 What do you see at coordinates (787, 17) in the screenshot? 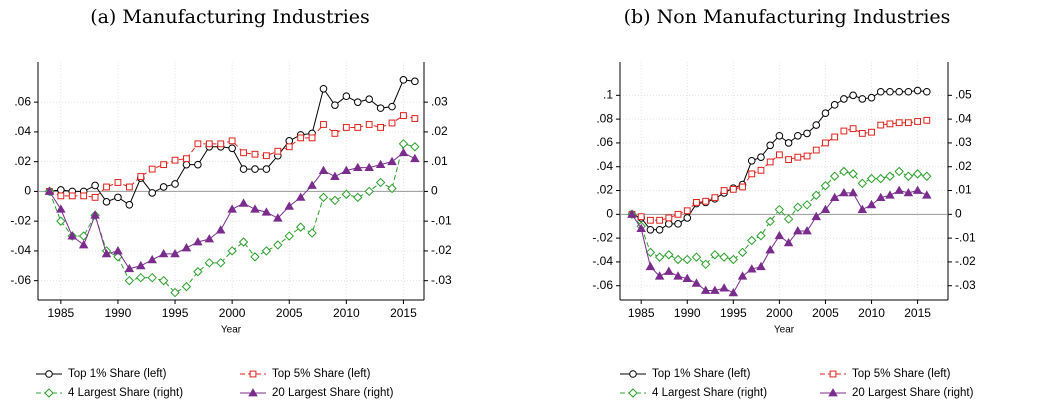
I see `chart-title: (b) Non Manufacturing Industries` at bounding box center [787, 17].